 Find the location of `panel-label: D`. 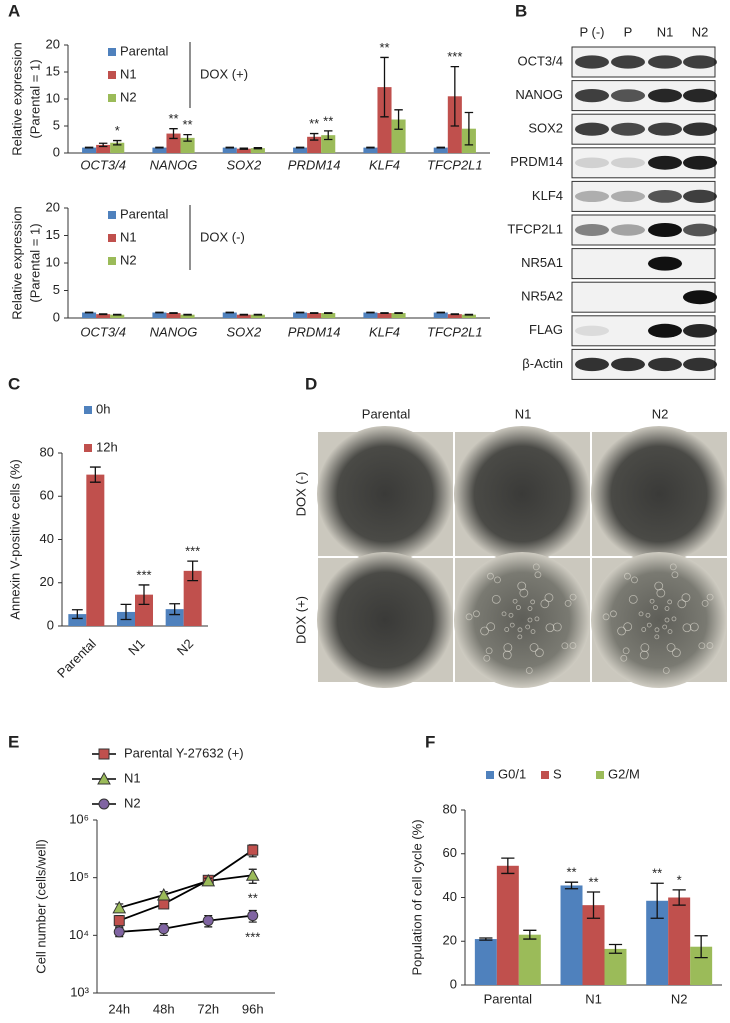

panel-label: D is located at coordinates (311, 383).